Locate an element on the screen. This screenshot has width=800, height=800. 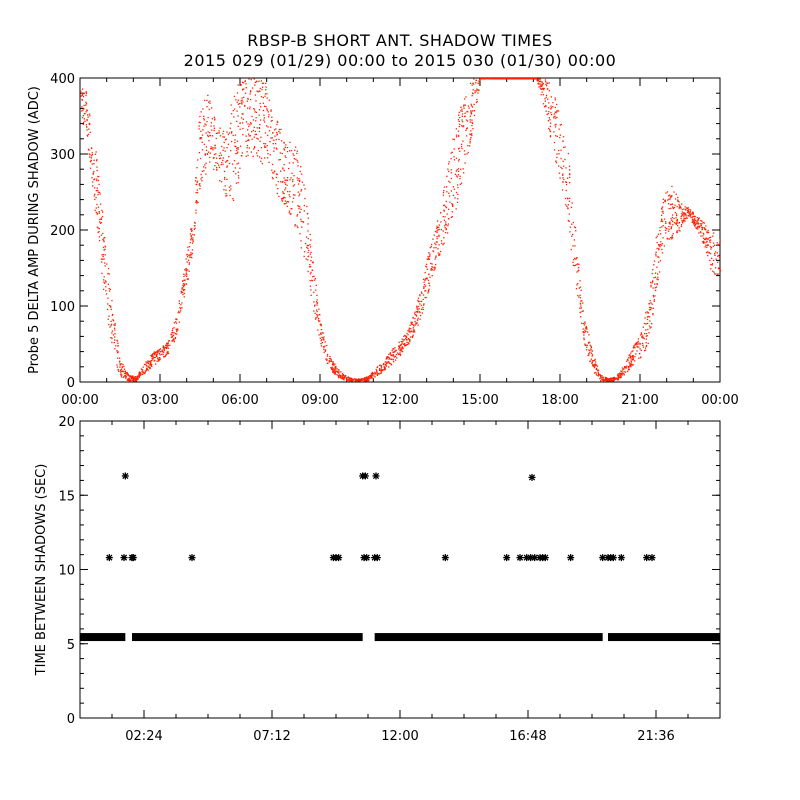
x-tick-label: 00:00 is located at coordinates (79, 400).